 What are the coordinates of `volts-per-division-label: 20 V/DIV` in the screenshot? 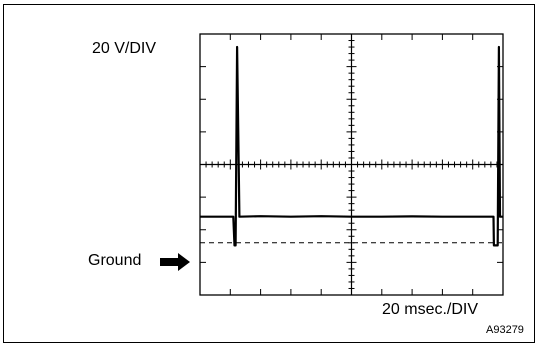 It's located at (124, 48).